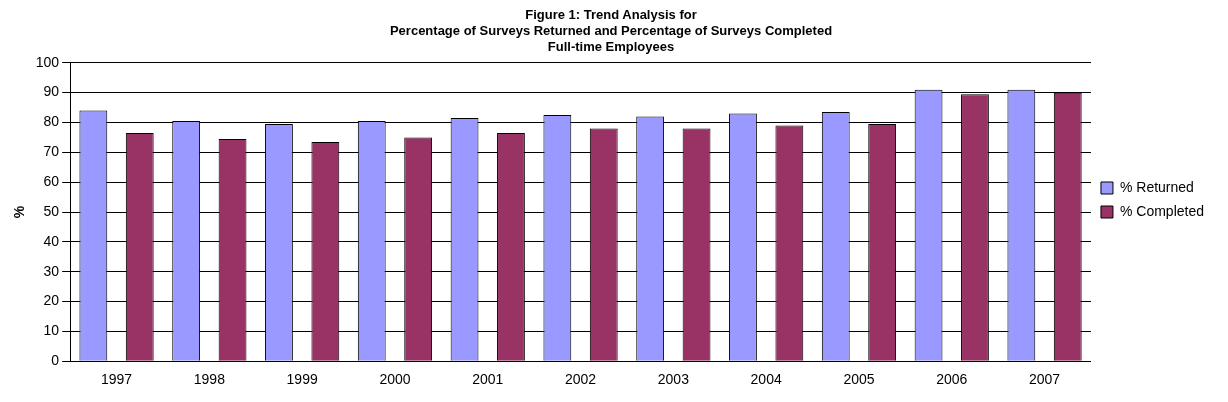 Image resolution: width=1228 pixels, height=402 pixels. What do you see at coordinates (1156, 186) in the screenshot?
I see `legend-label: % Returned` at bounding box center [1156, 186].